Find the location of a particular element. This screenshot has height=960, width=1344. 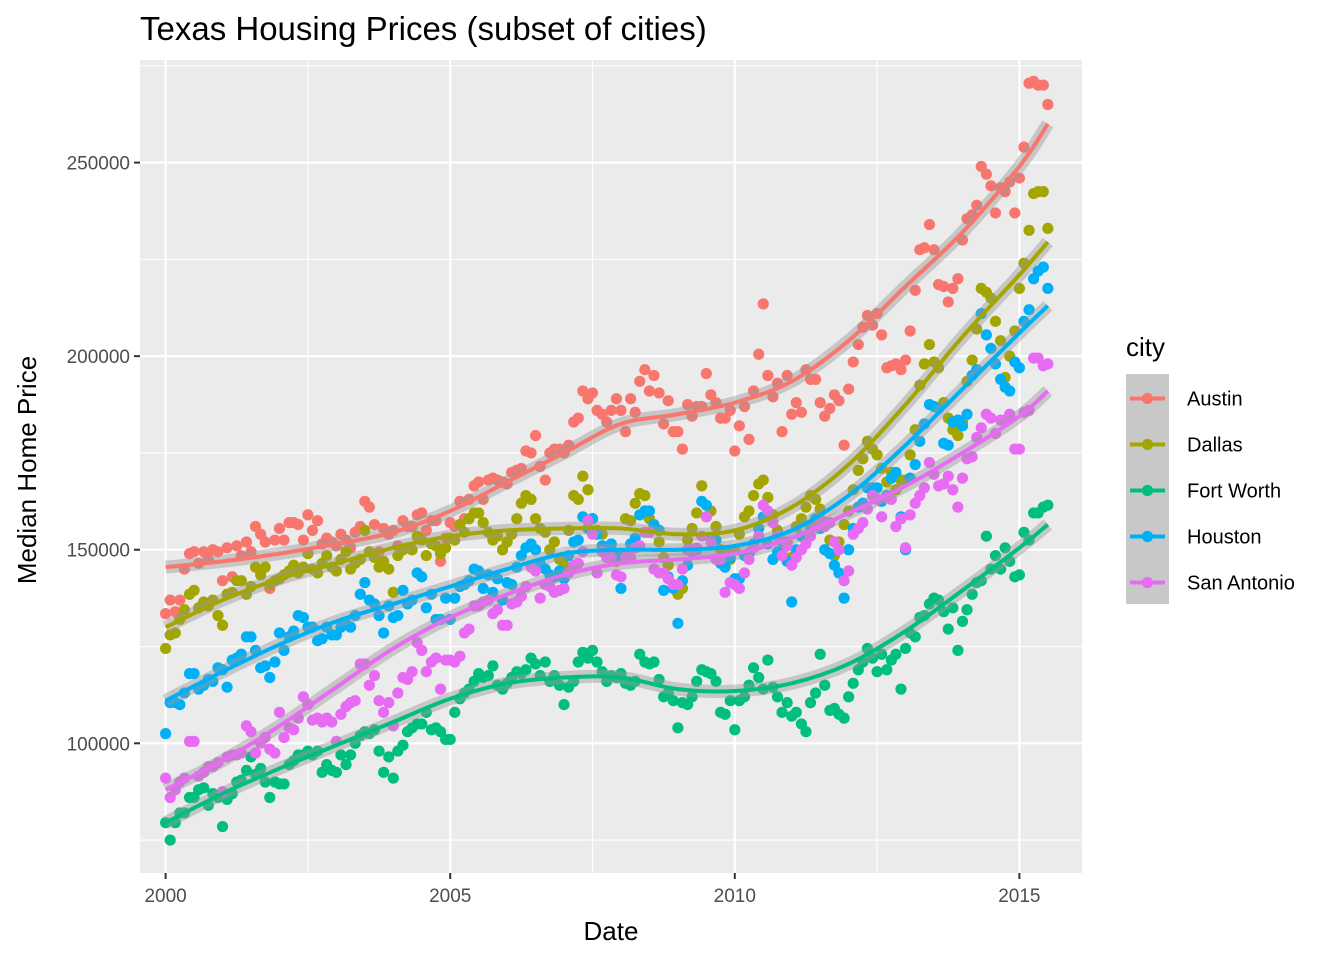

x-tick-label: 2010 is located at coordinates (735, 896).